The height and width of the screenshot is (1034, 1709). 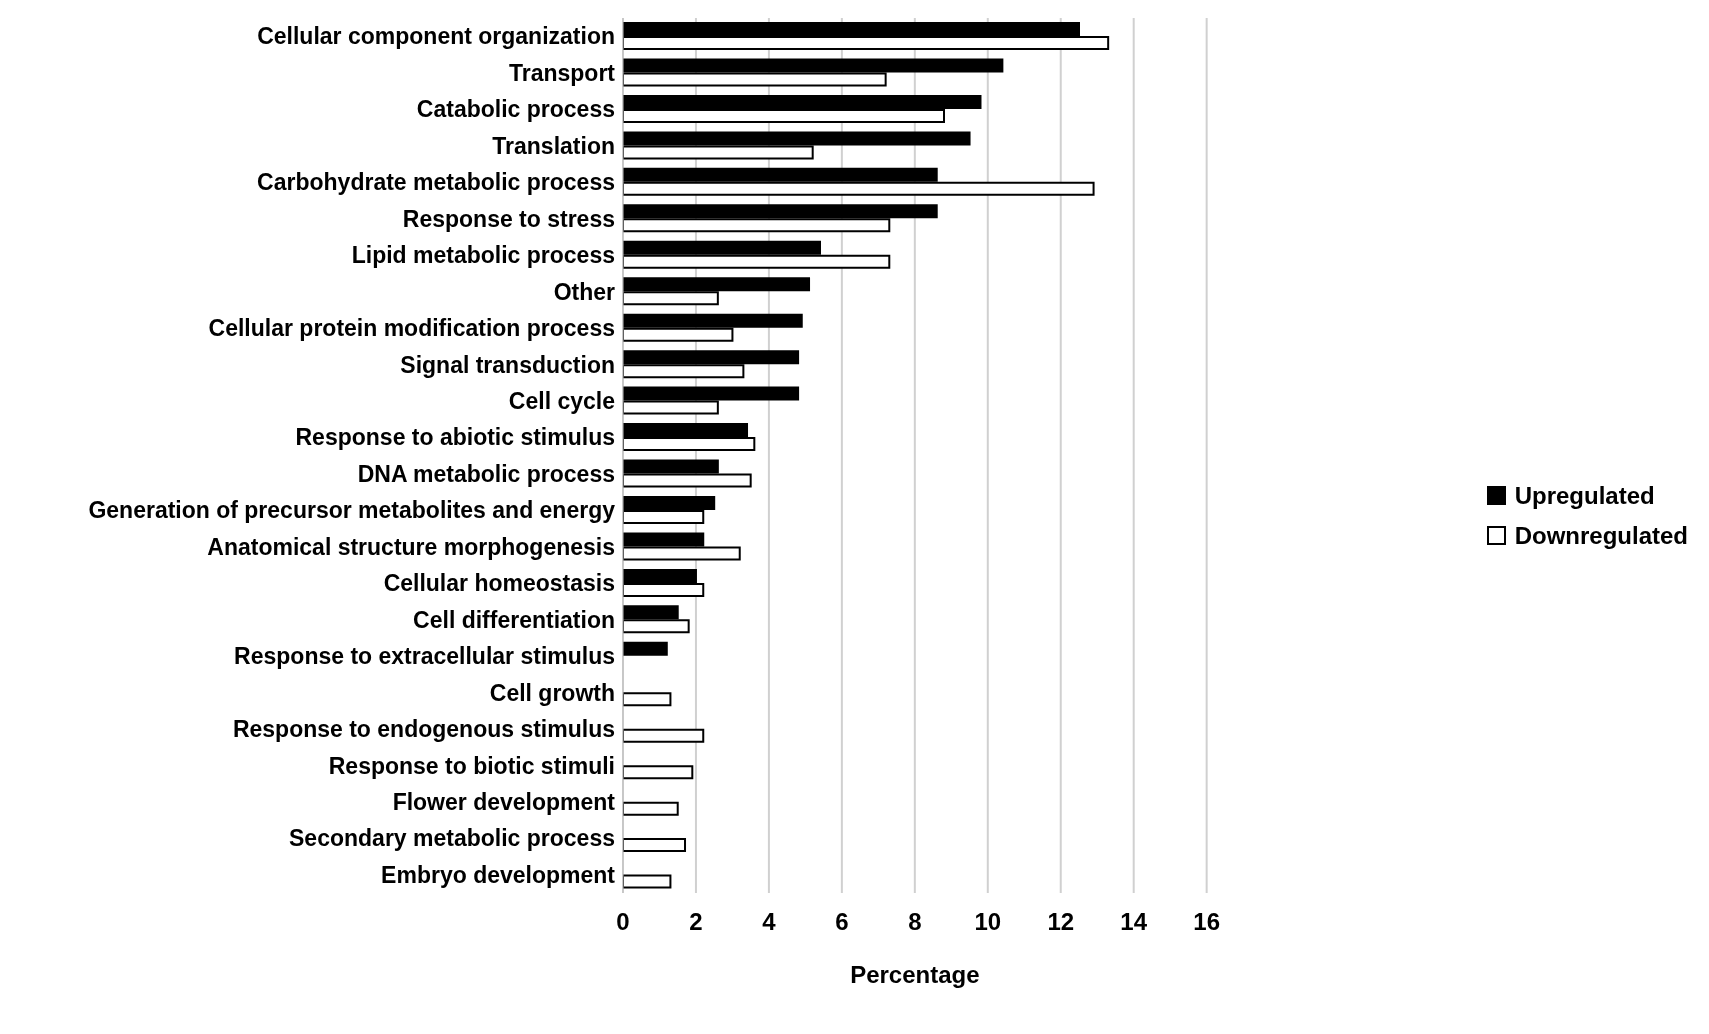 What do you see at coordinates (504, 802) in the screenshot?
I see `y-tick-label: Flower development` at bounding box center [504, 802].